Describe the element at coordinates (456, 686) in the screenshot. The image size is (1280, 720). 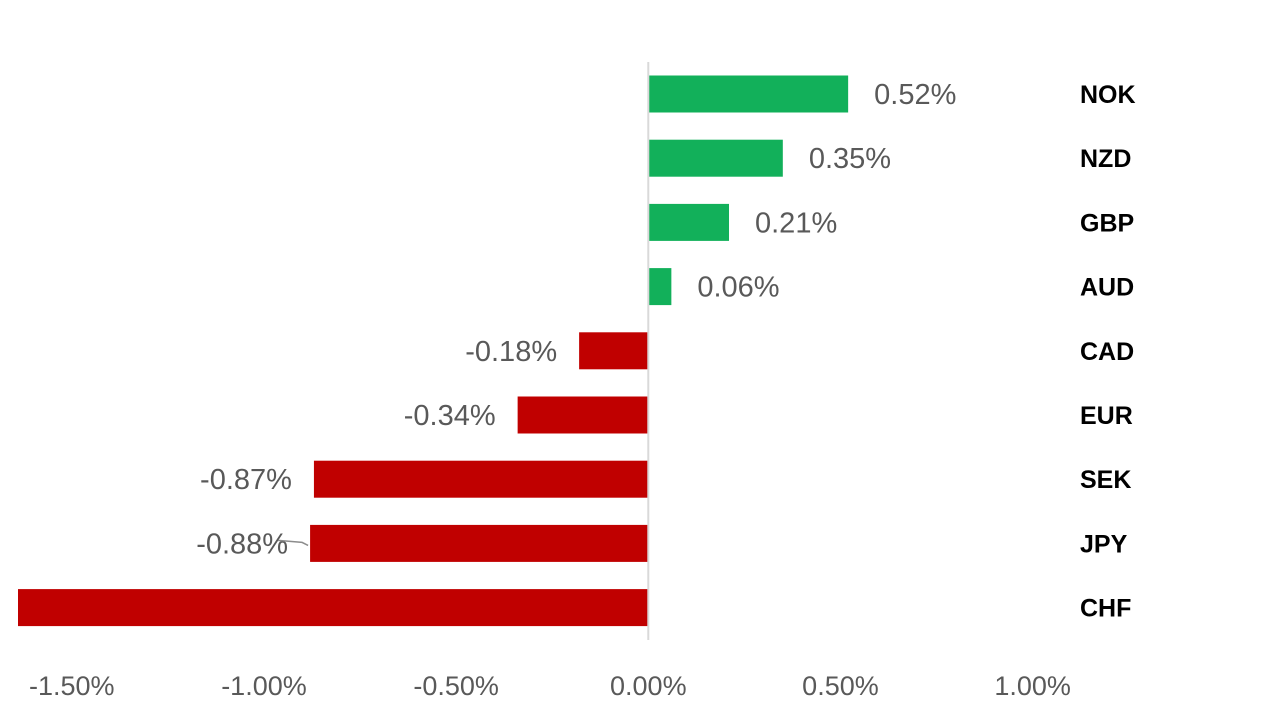
I see `x-tick-label: -0.50%` at that location.